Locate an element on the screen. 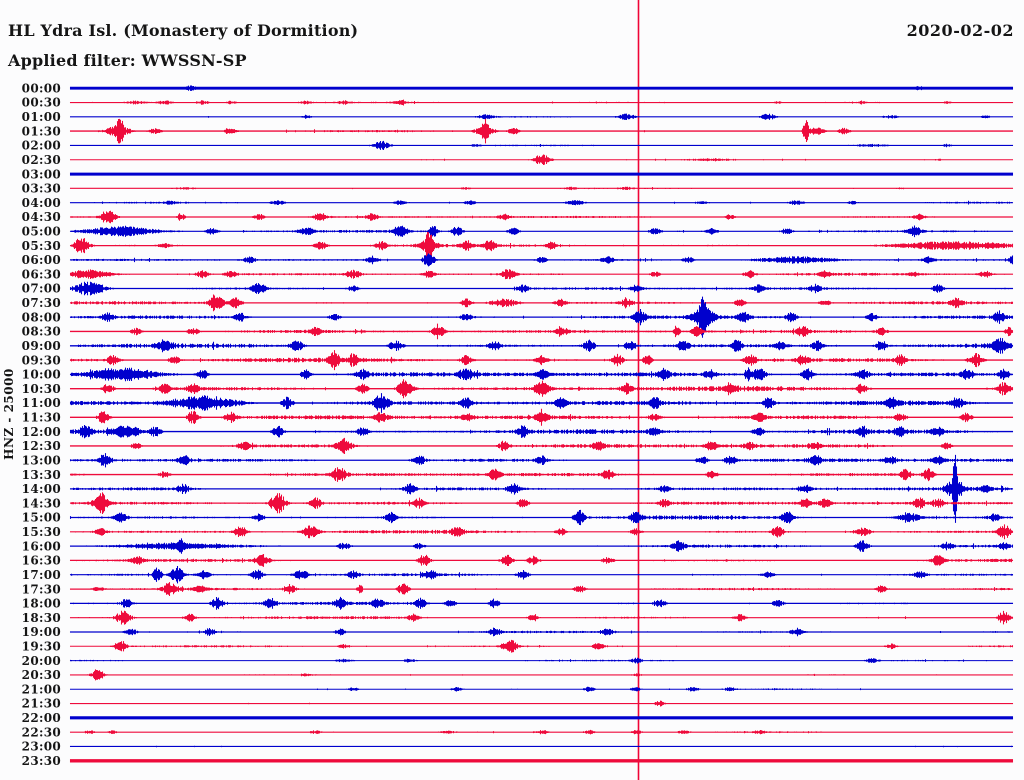 The height and width of the screenshot is (780, 1024). trace-time-label: 13:30 is located at coordinates (41, 475).